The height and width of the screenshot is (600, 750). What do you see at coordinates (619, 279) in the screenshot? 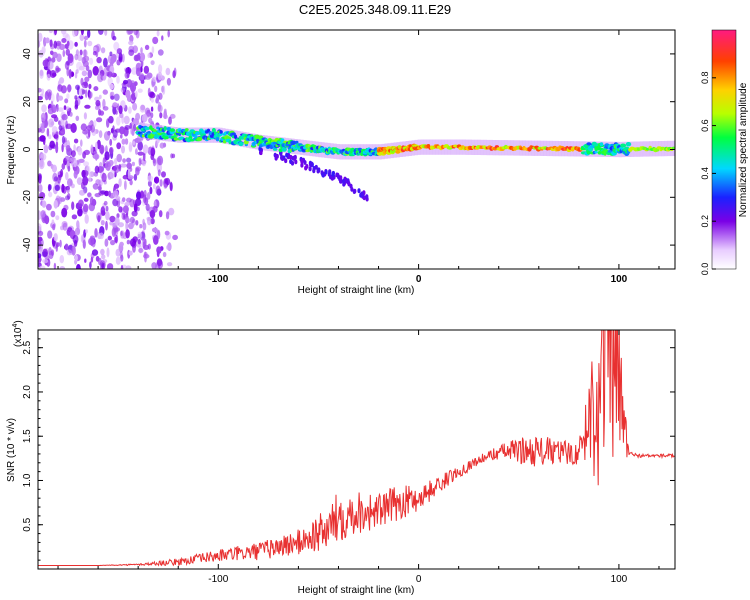
I see `x-tick-label: 100` at bounding box center [619, 279].